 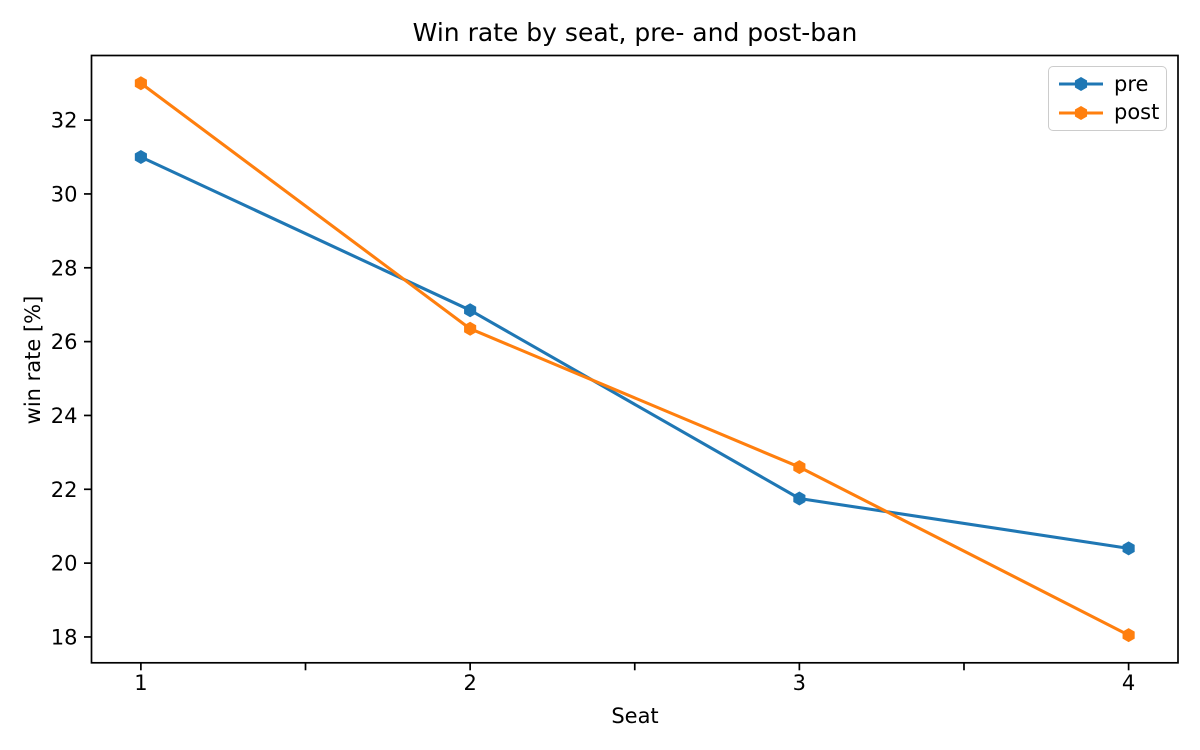 What do you see at coordinates (635, 716) in the screenshot?
I see `x-axis-label: Seat` at bounding box center [635, 716].